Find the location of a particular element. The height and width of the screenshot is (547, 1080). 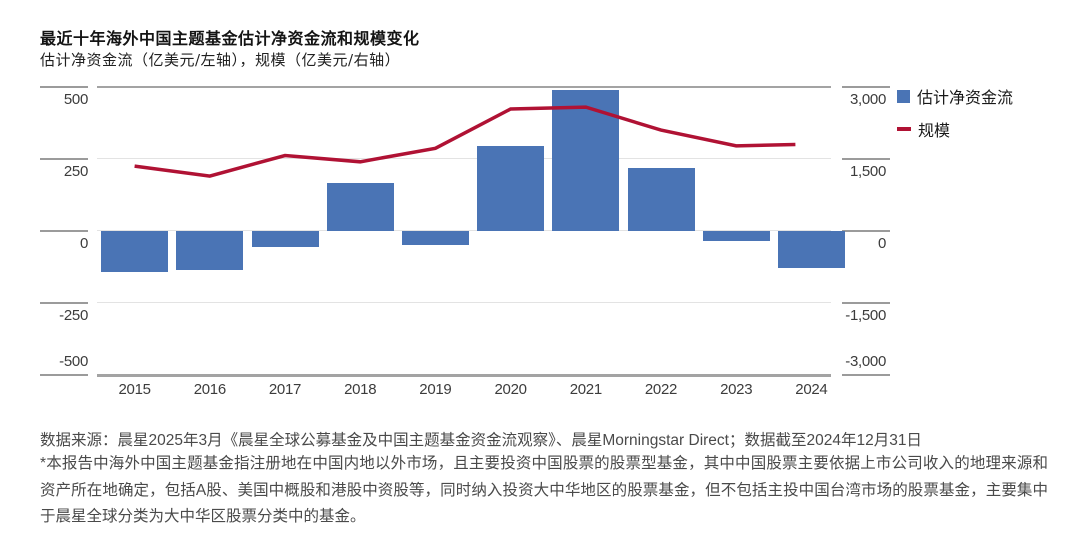

bar-2023 is located at coordinates (736, 235).